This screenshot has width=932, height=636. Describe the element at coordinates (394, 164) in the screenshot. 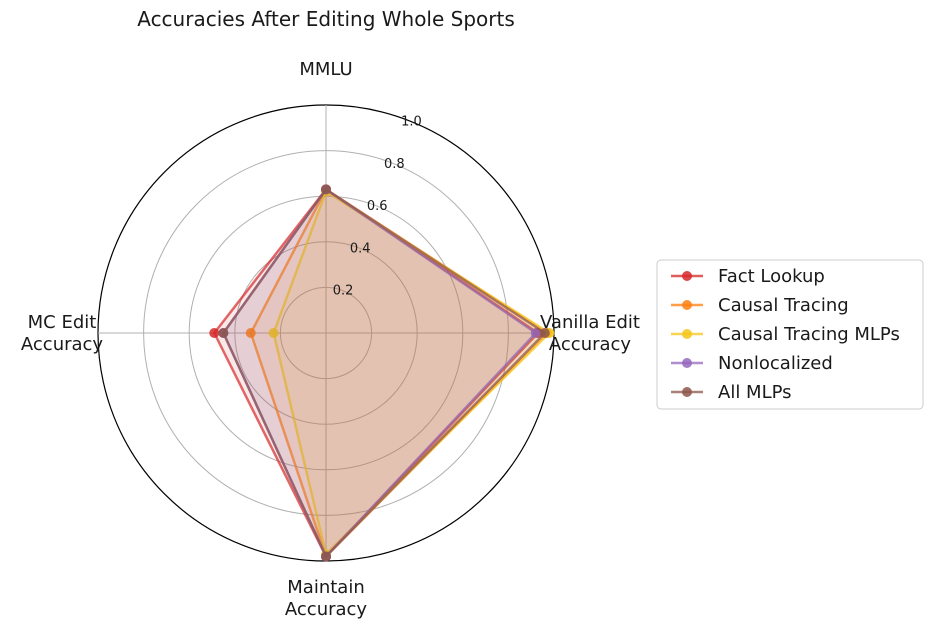

I see `radial-tick-label: 0.8` at that location.